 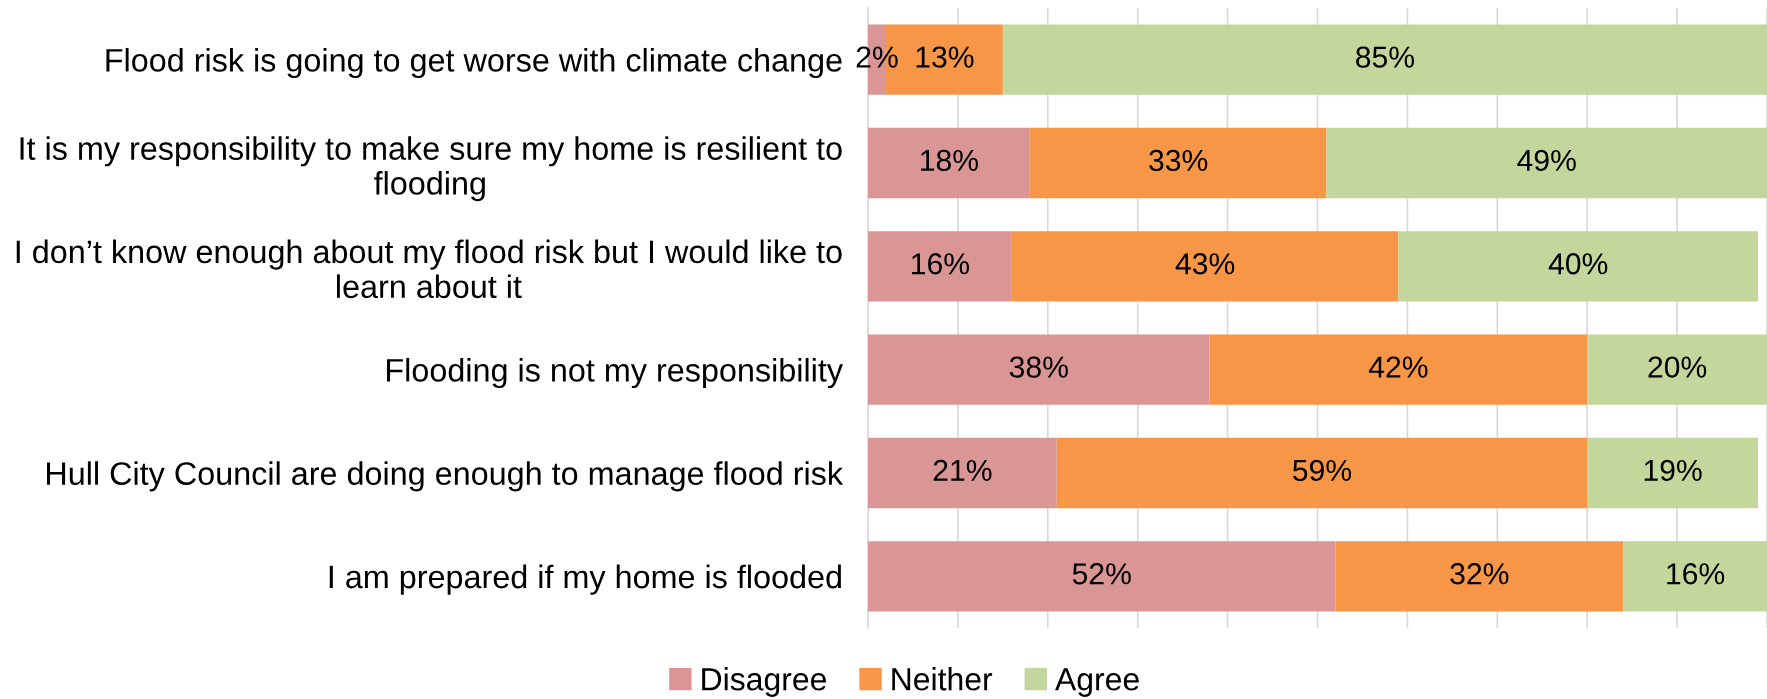 I want to click on legend-label: Disagree, so click(x=764, y=682).